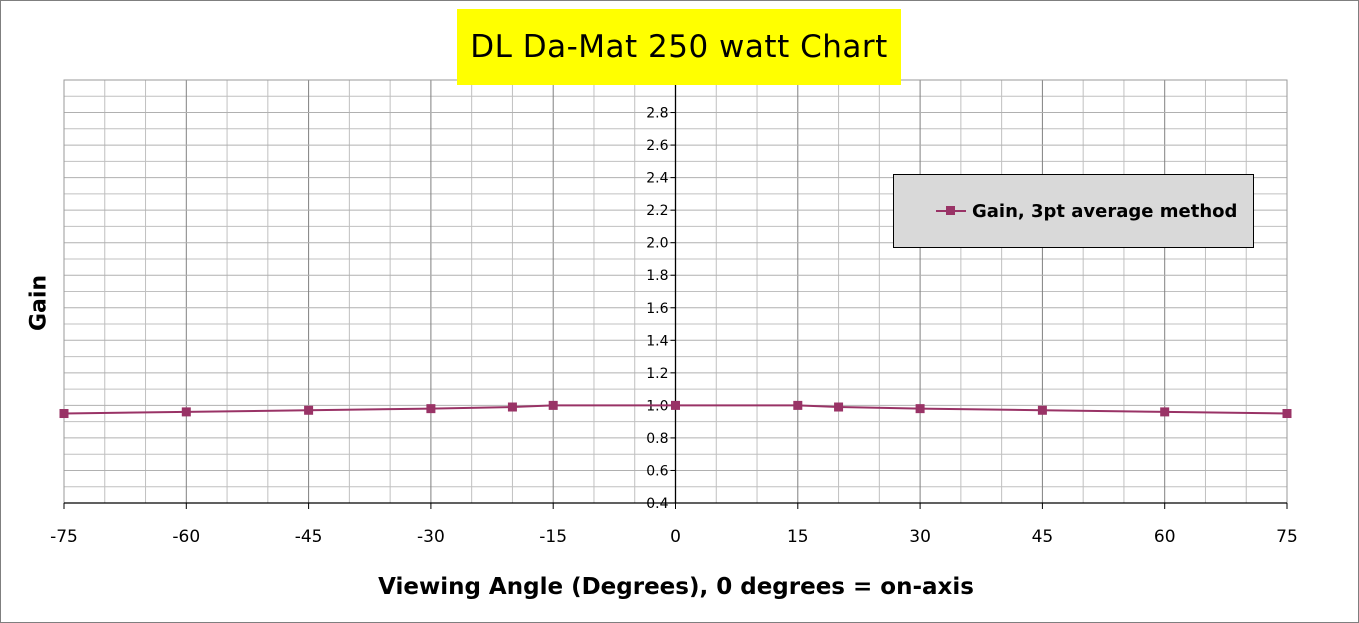 Image resolution: width=1359 pixels, height=623 pixels. Describe the element at coordinates (309, 537) in the screenshot. I see `x-tick-label: -45` at that location.